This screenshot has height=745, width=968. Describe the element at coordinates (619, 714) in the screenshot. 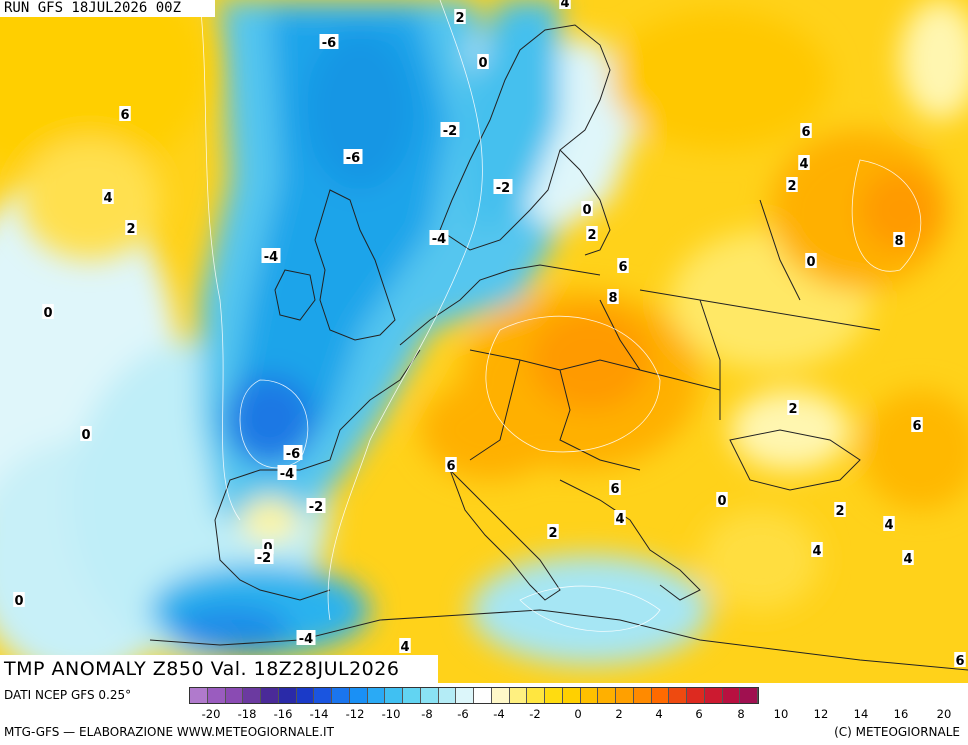

I see `legend-tick: 2` at that location.